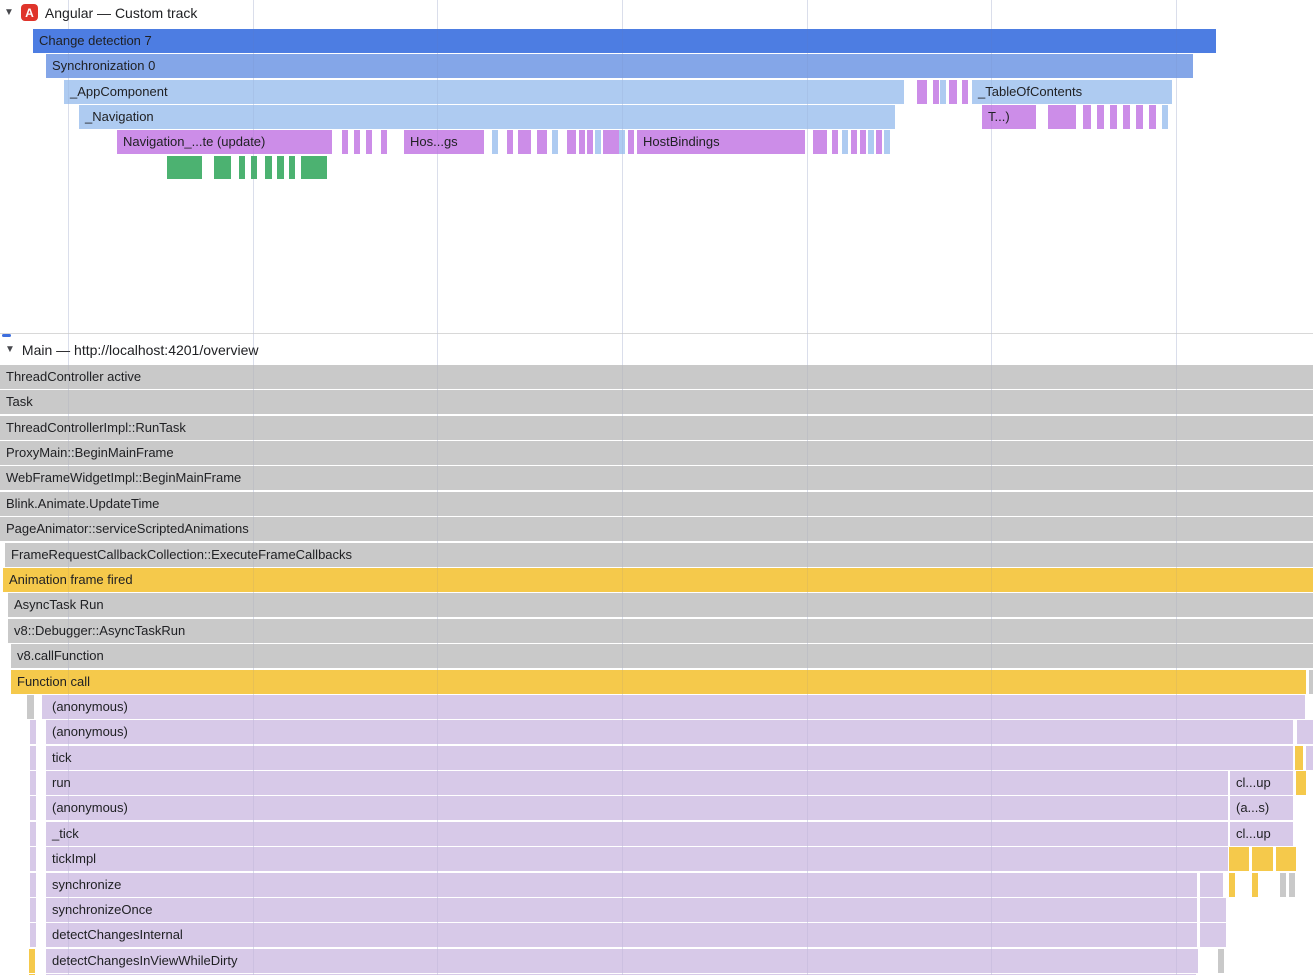 Image resolution: width=1313 pixels, height=975 pixels. Describe the element at coordinates (637, 783) in the screenshot. I see `flame-bar: run` at that location.